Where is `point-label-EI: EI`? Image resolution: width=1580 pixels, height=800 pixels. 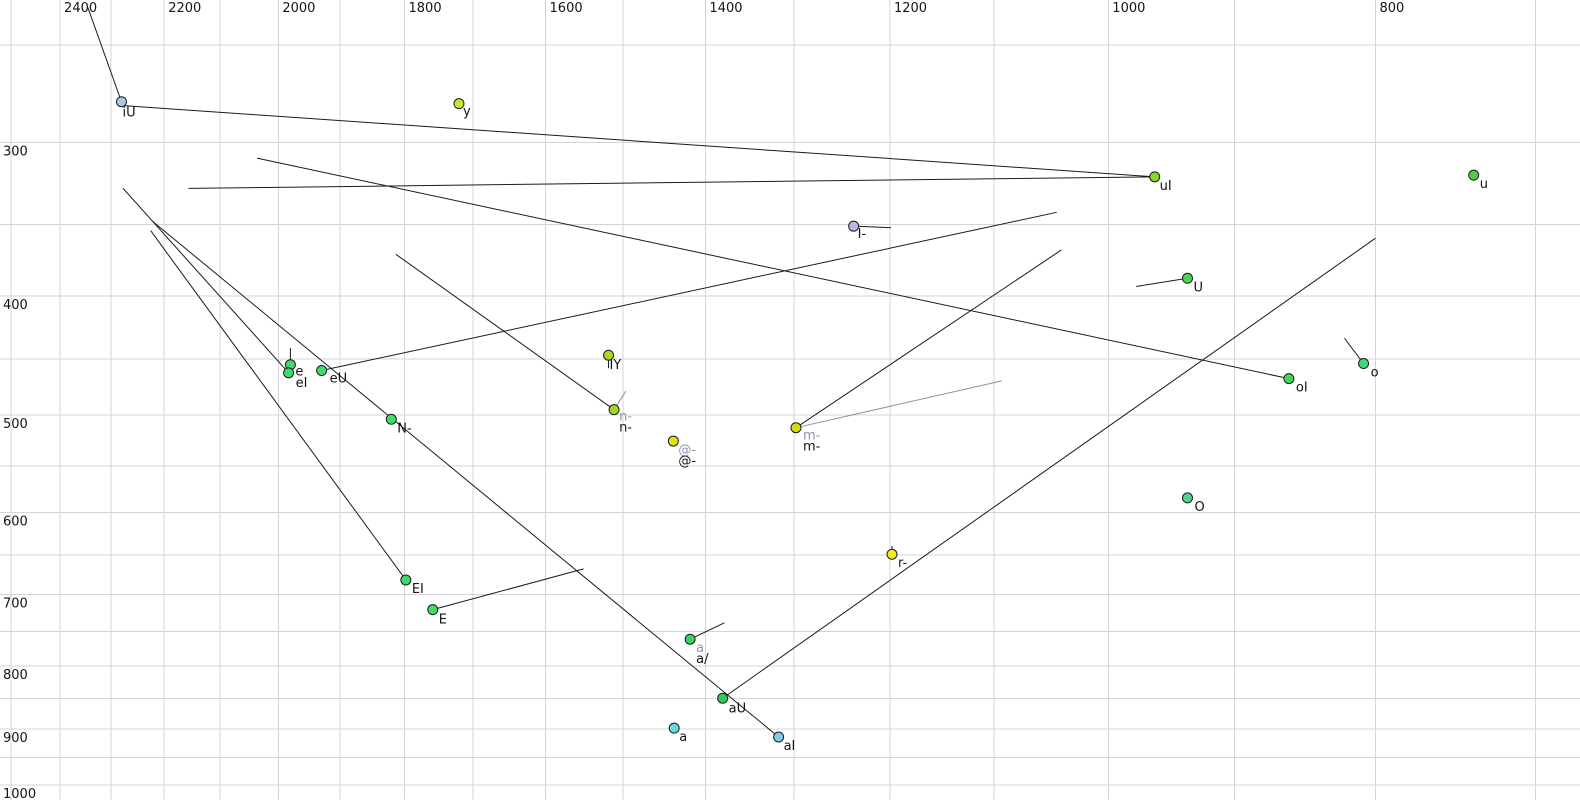 point-label-EI: EI is located at coordinates (418, 589).